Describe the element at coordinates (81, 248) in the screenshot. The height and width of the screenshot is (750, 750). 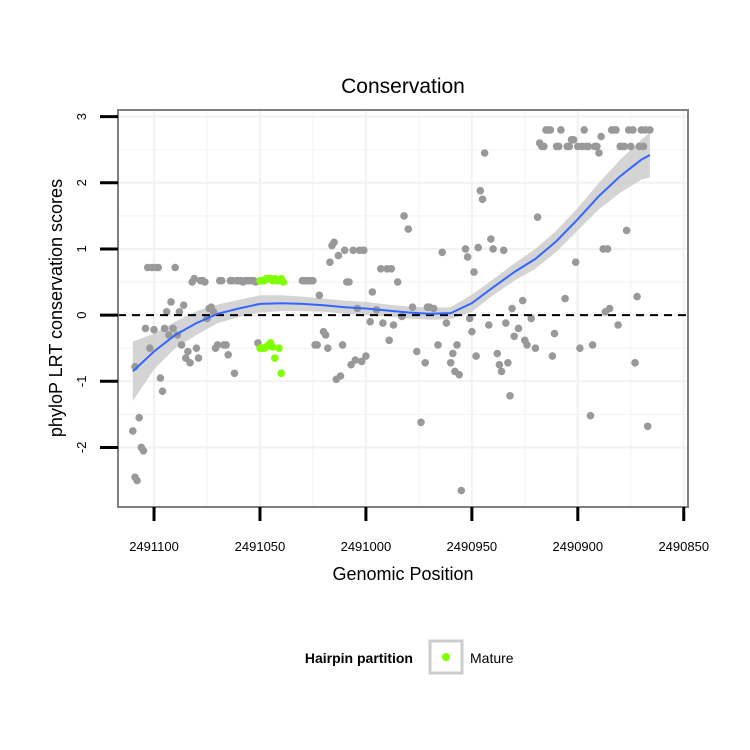
I see `y-tick-label-3: 1` at that location.